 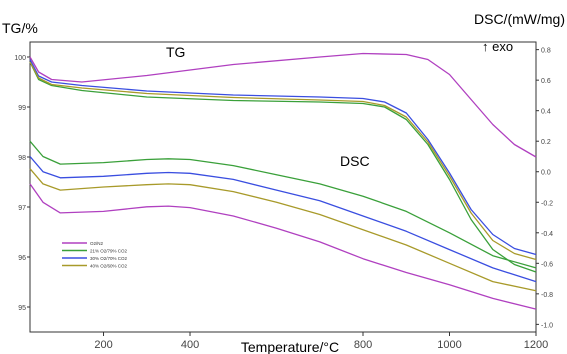 What do you see at coordinates (547, 325) in the screenshot?
I see `right-tick-label: -1.0` at bounding box center [547, 325].